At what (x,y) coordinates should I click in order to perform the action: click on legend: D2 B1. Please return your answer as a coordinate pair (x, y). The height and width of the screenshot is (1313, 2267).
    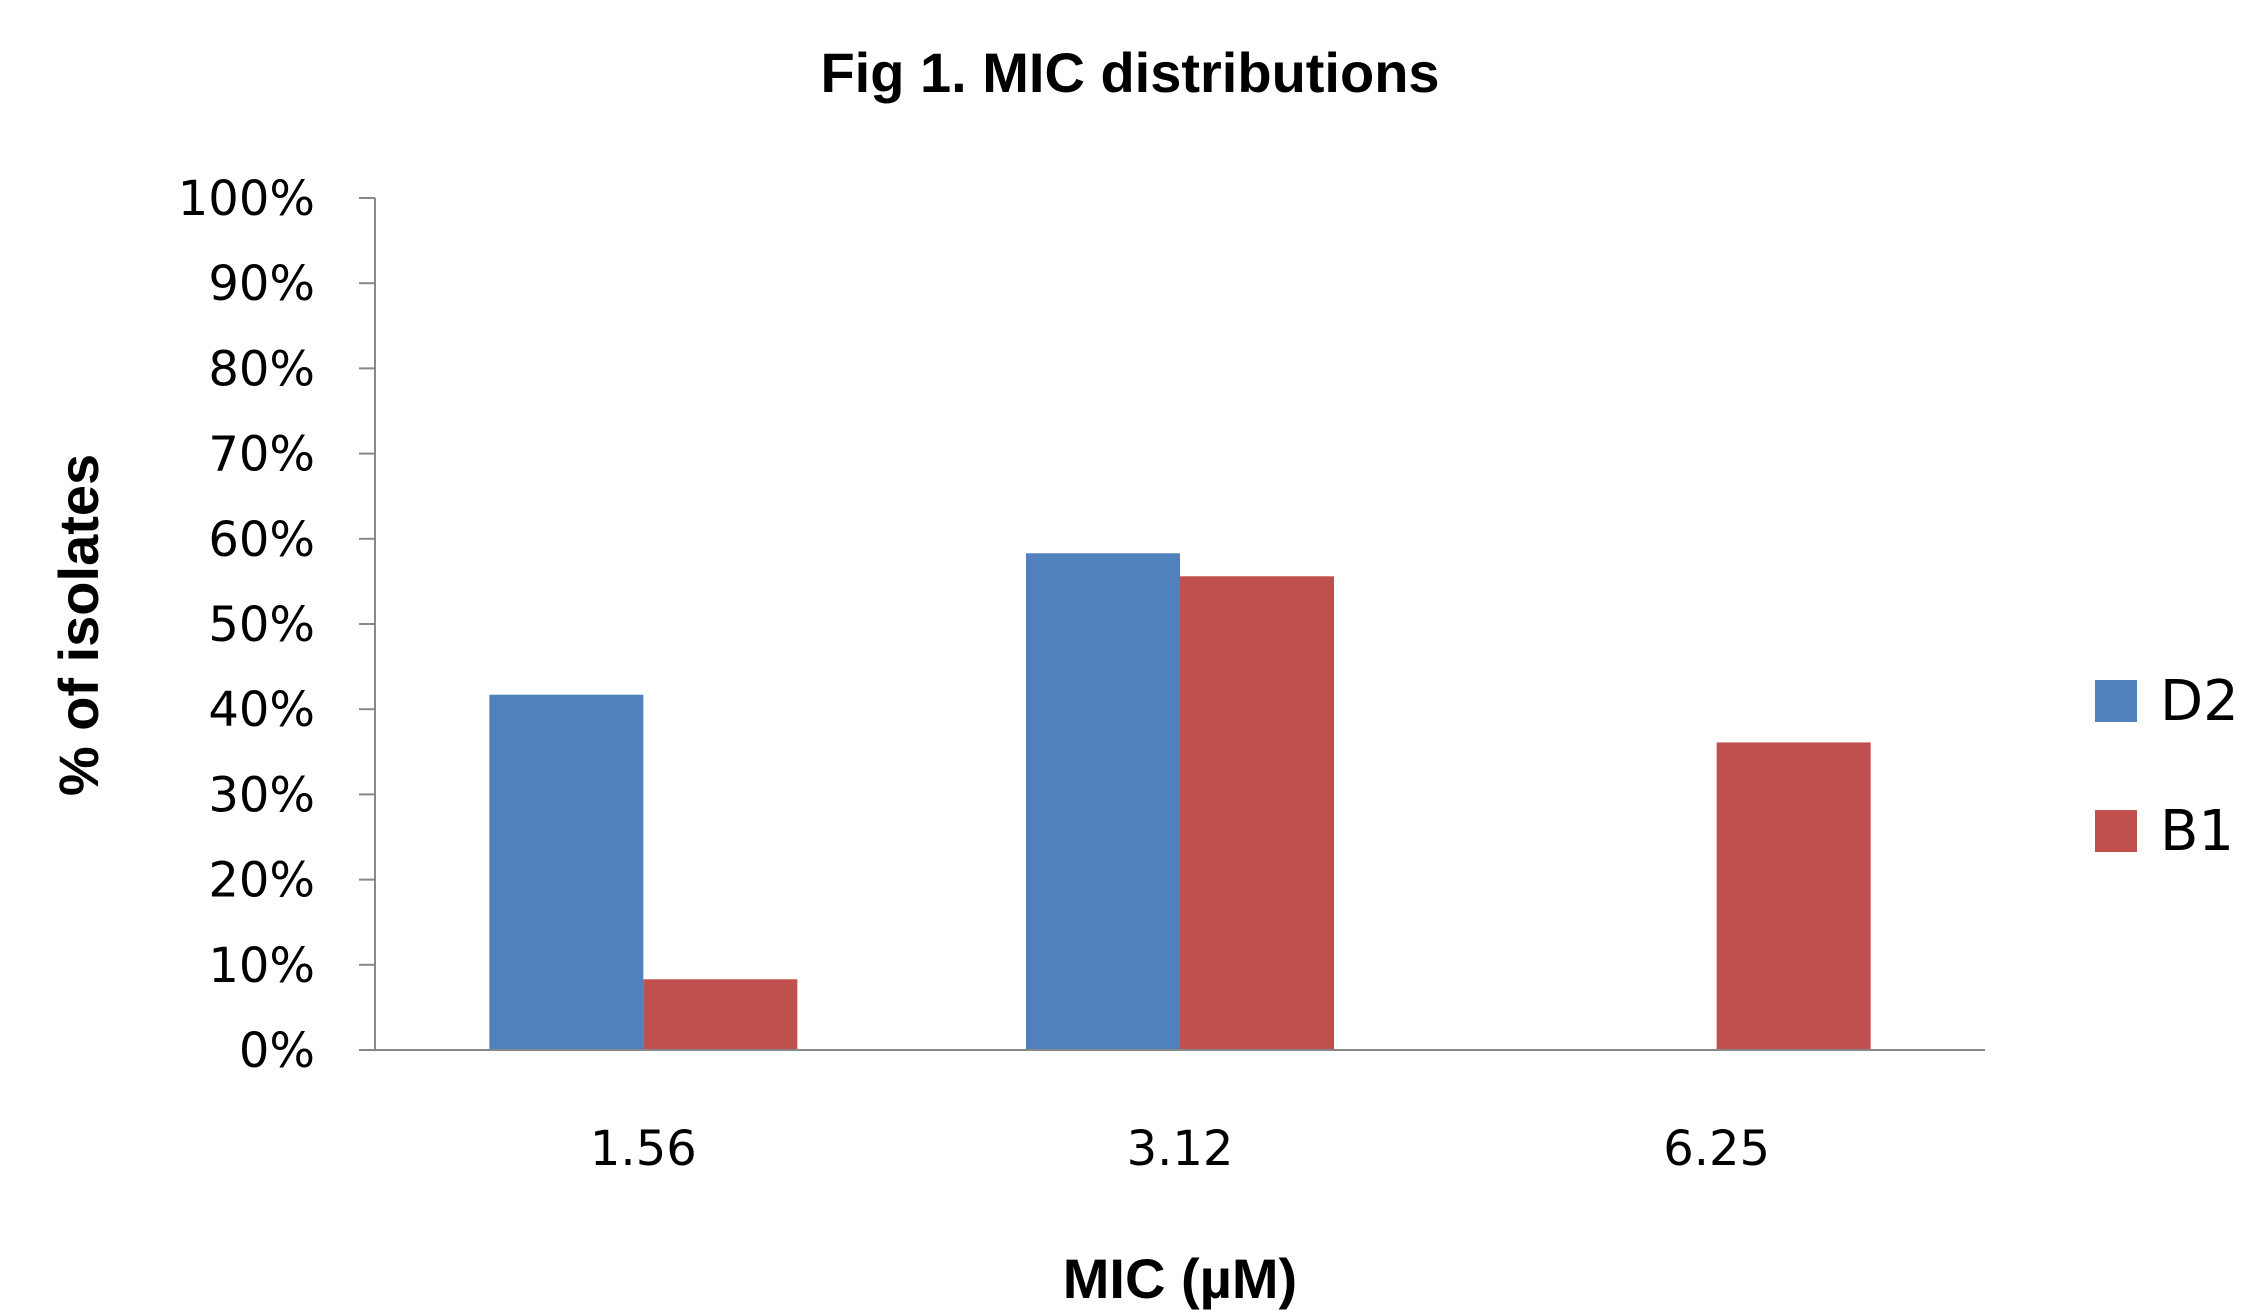
    Looking at the image, I should click on (2167, 766).